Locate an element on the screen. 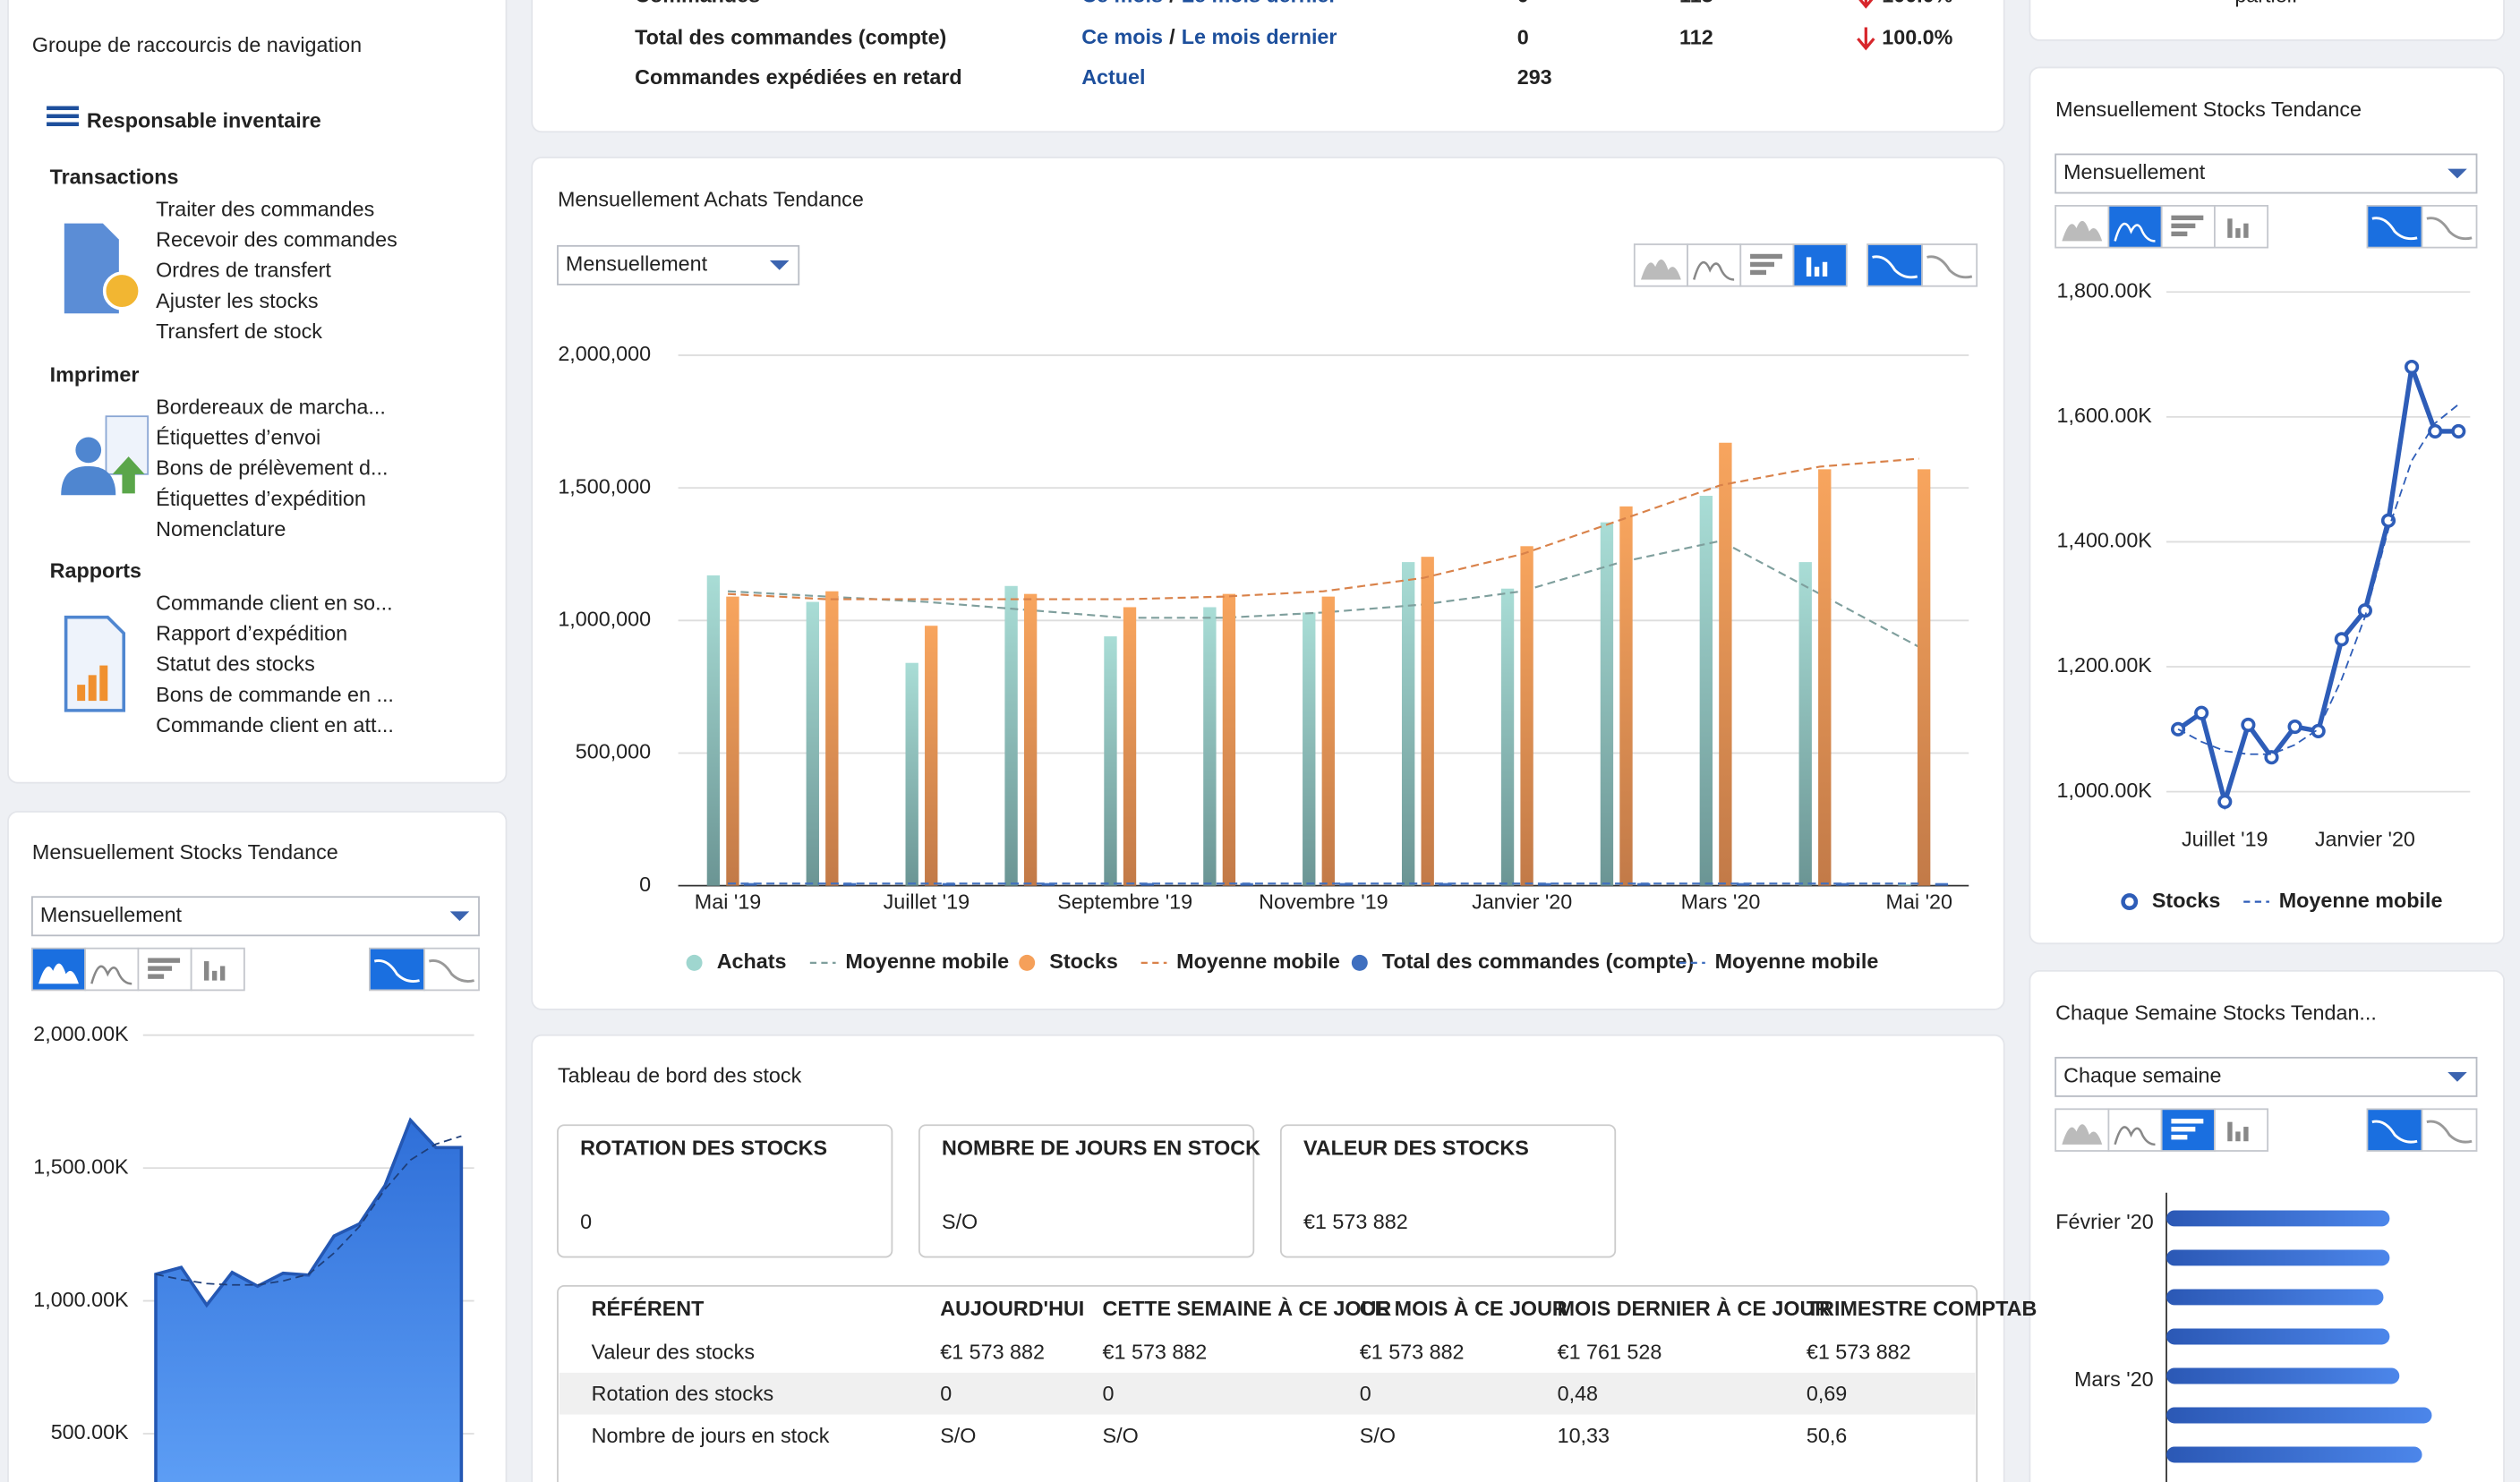 Image resolution: width=2520 pixels, height=1482 pixels. legend-label: Moyenne mobile is located at coordinates (1797, 961).